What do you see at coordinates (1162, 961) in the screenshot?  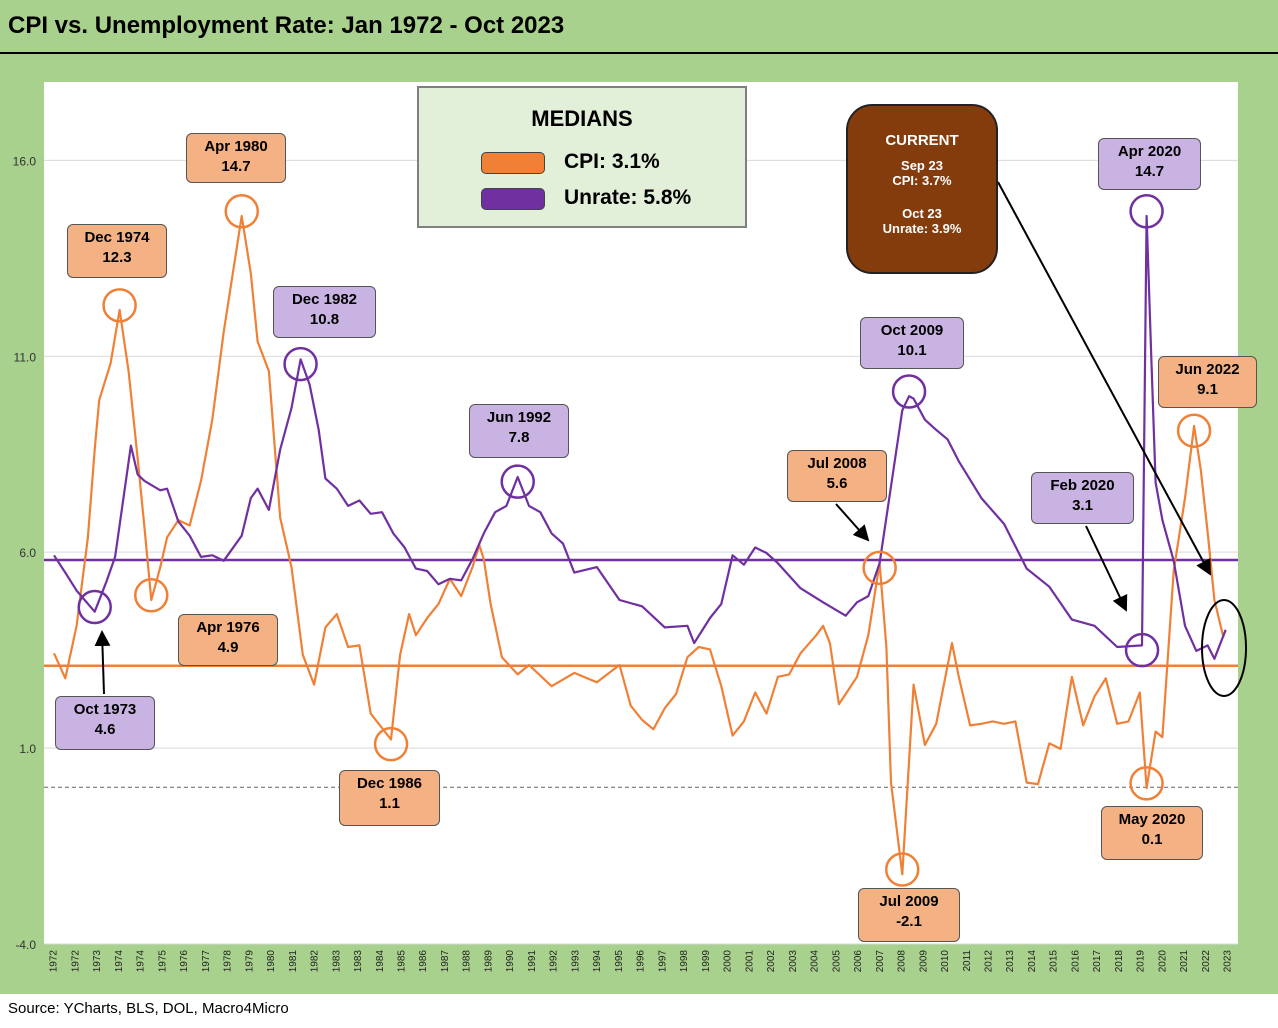 I see `x-tick-label: 2020` at bounding box center [1162, 961].